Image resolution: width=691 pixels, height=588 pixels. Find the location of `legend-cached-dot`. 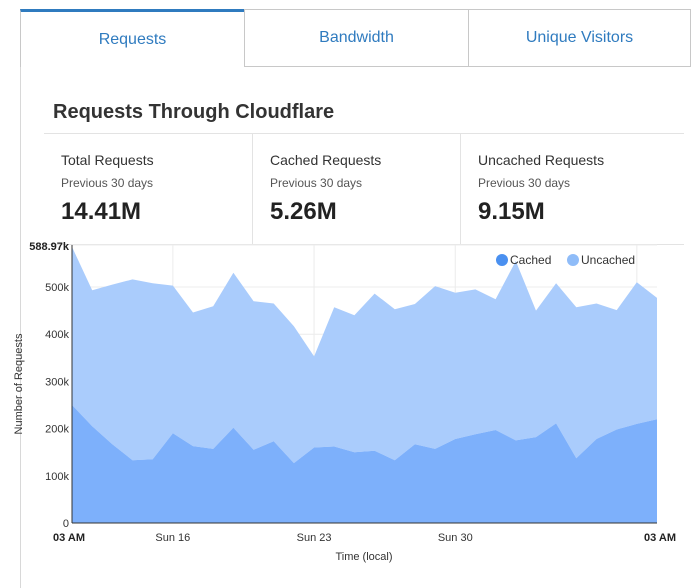

legend-cached-dot is located at coordinates (502, 260).